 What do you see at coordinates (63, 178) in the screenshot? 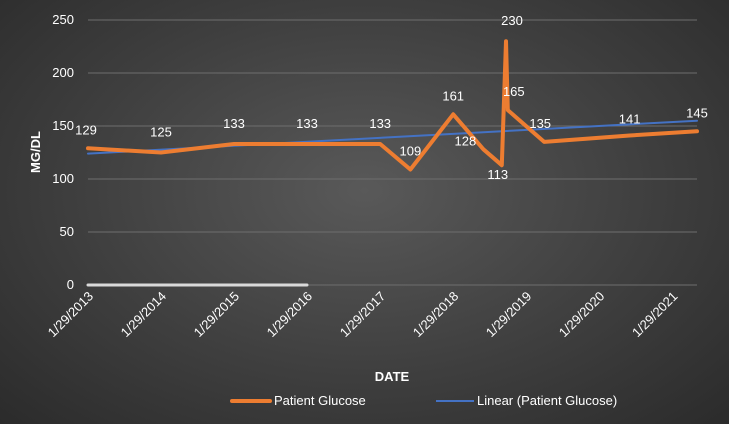
I see `y-tick-label: 100` at bounding box center [63, 178].